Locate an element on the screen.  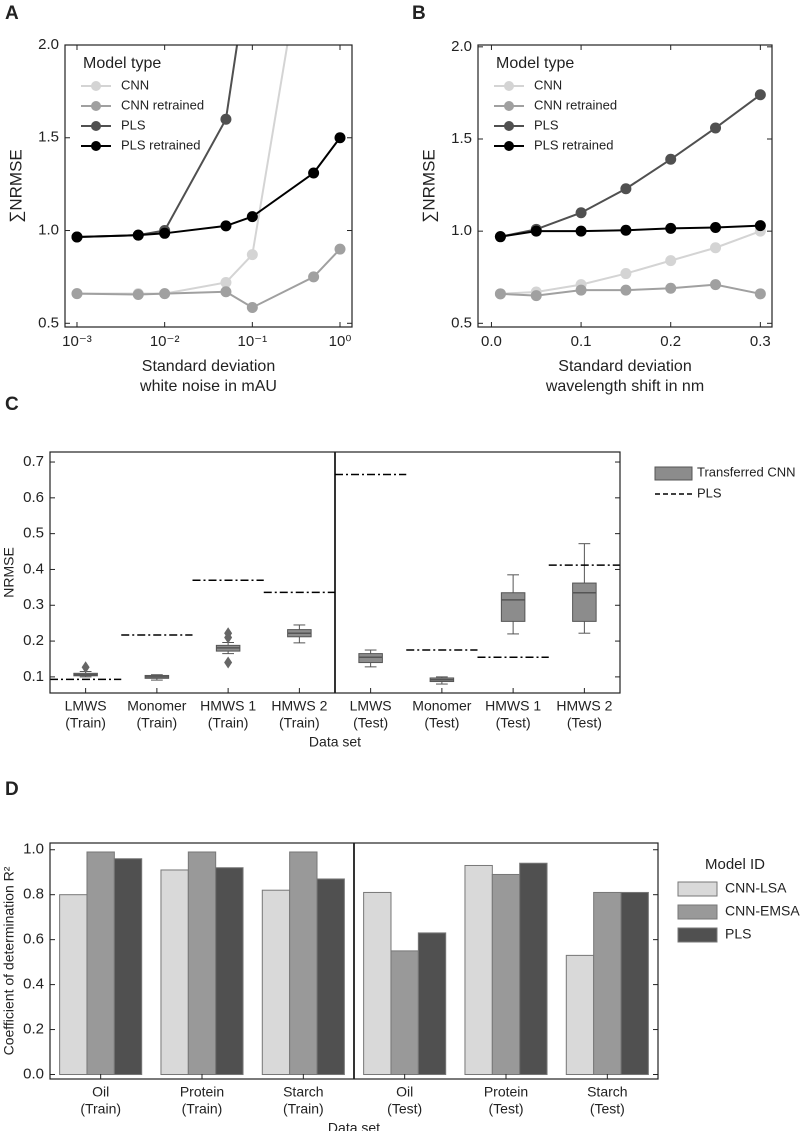
plot-area is located at coordinates (630, 195).